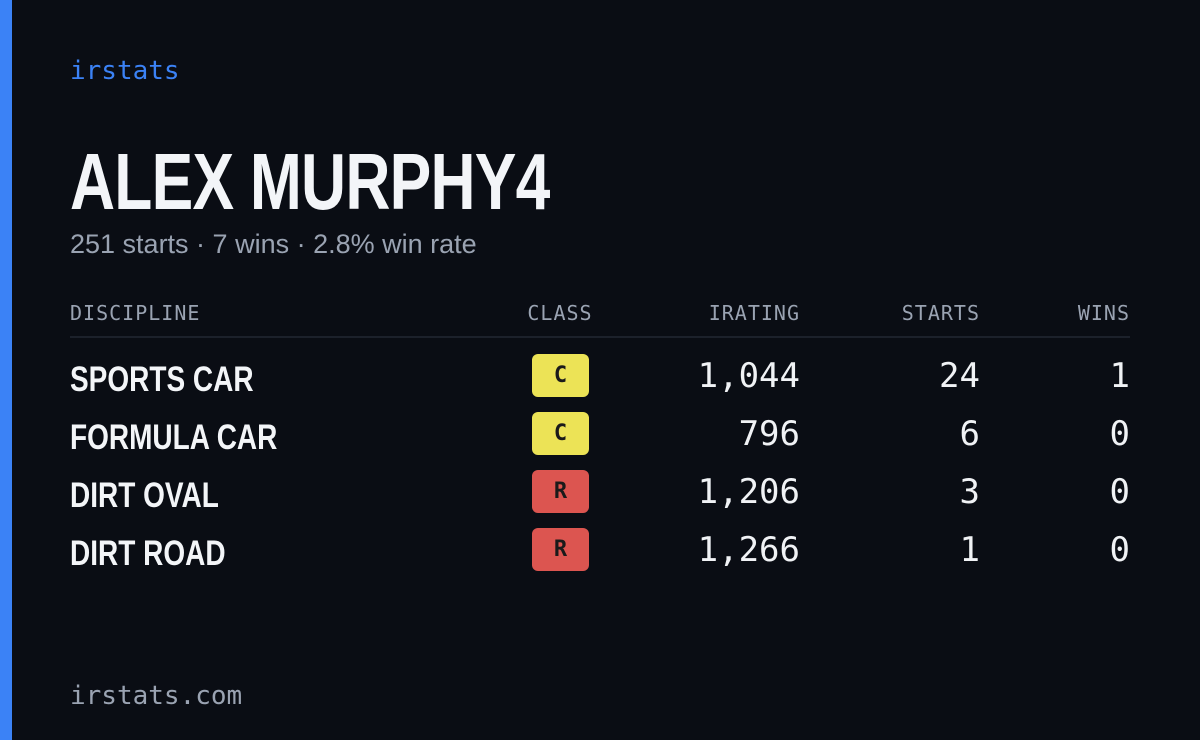  I want to click on irating: 1,206, so click(748, 492).